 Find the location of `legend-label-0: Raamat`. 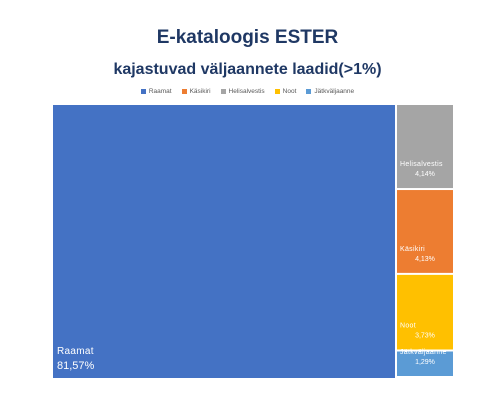

legend-label-0: Raamat is located at coordinates (160, 91).